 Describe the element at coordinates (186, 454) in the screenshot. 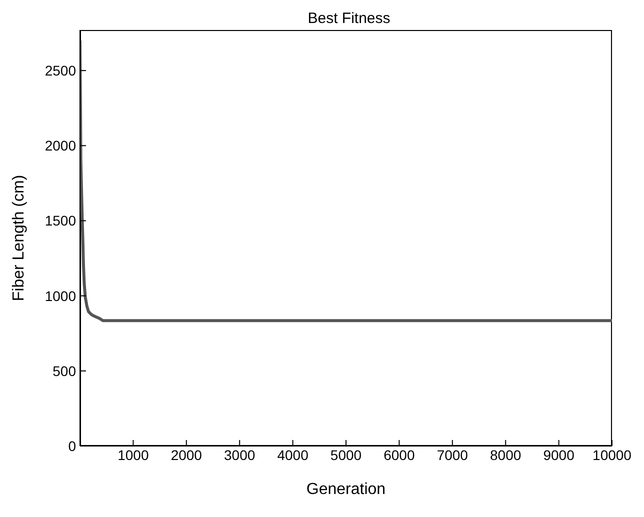

I see `x-tick-label: 2000` at that location.